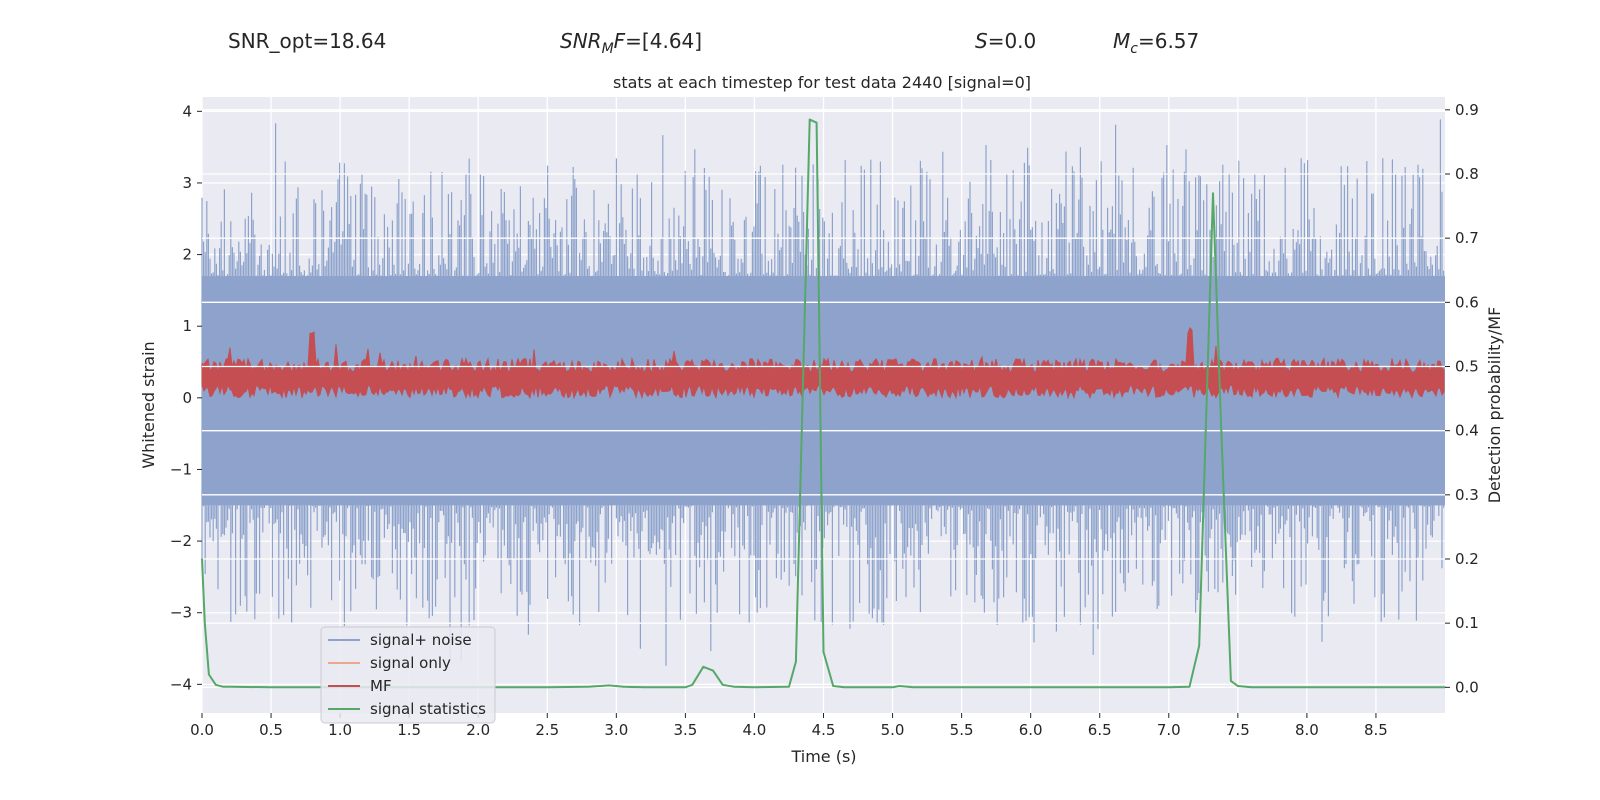 The height and width of the screenshot is (800, 1600). I want to click on snr-opt-text: SNR_opt=18.64, so click(307, 41).